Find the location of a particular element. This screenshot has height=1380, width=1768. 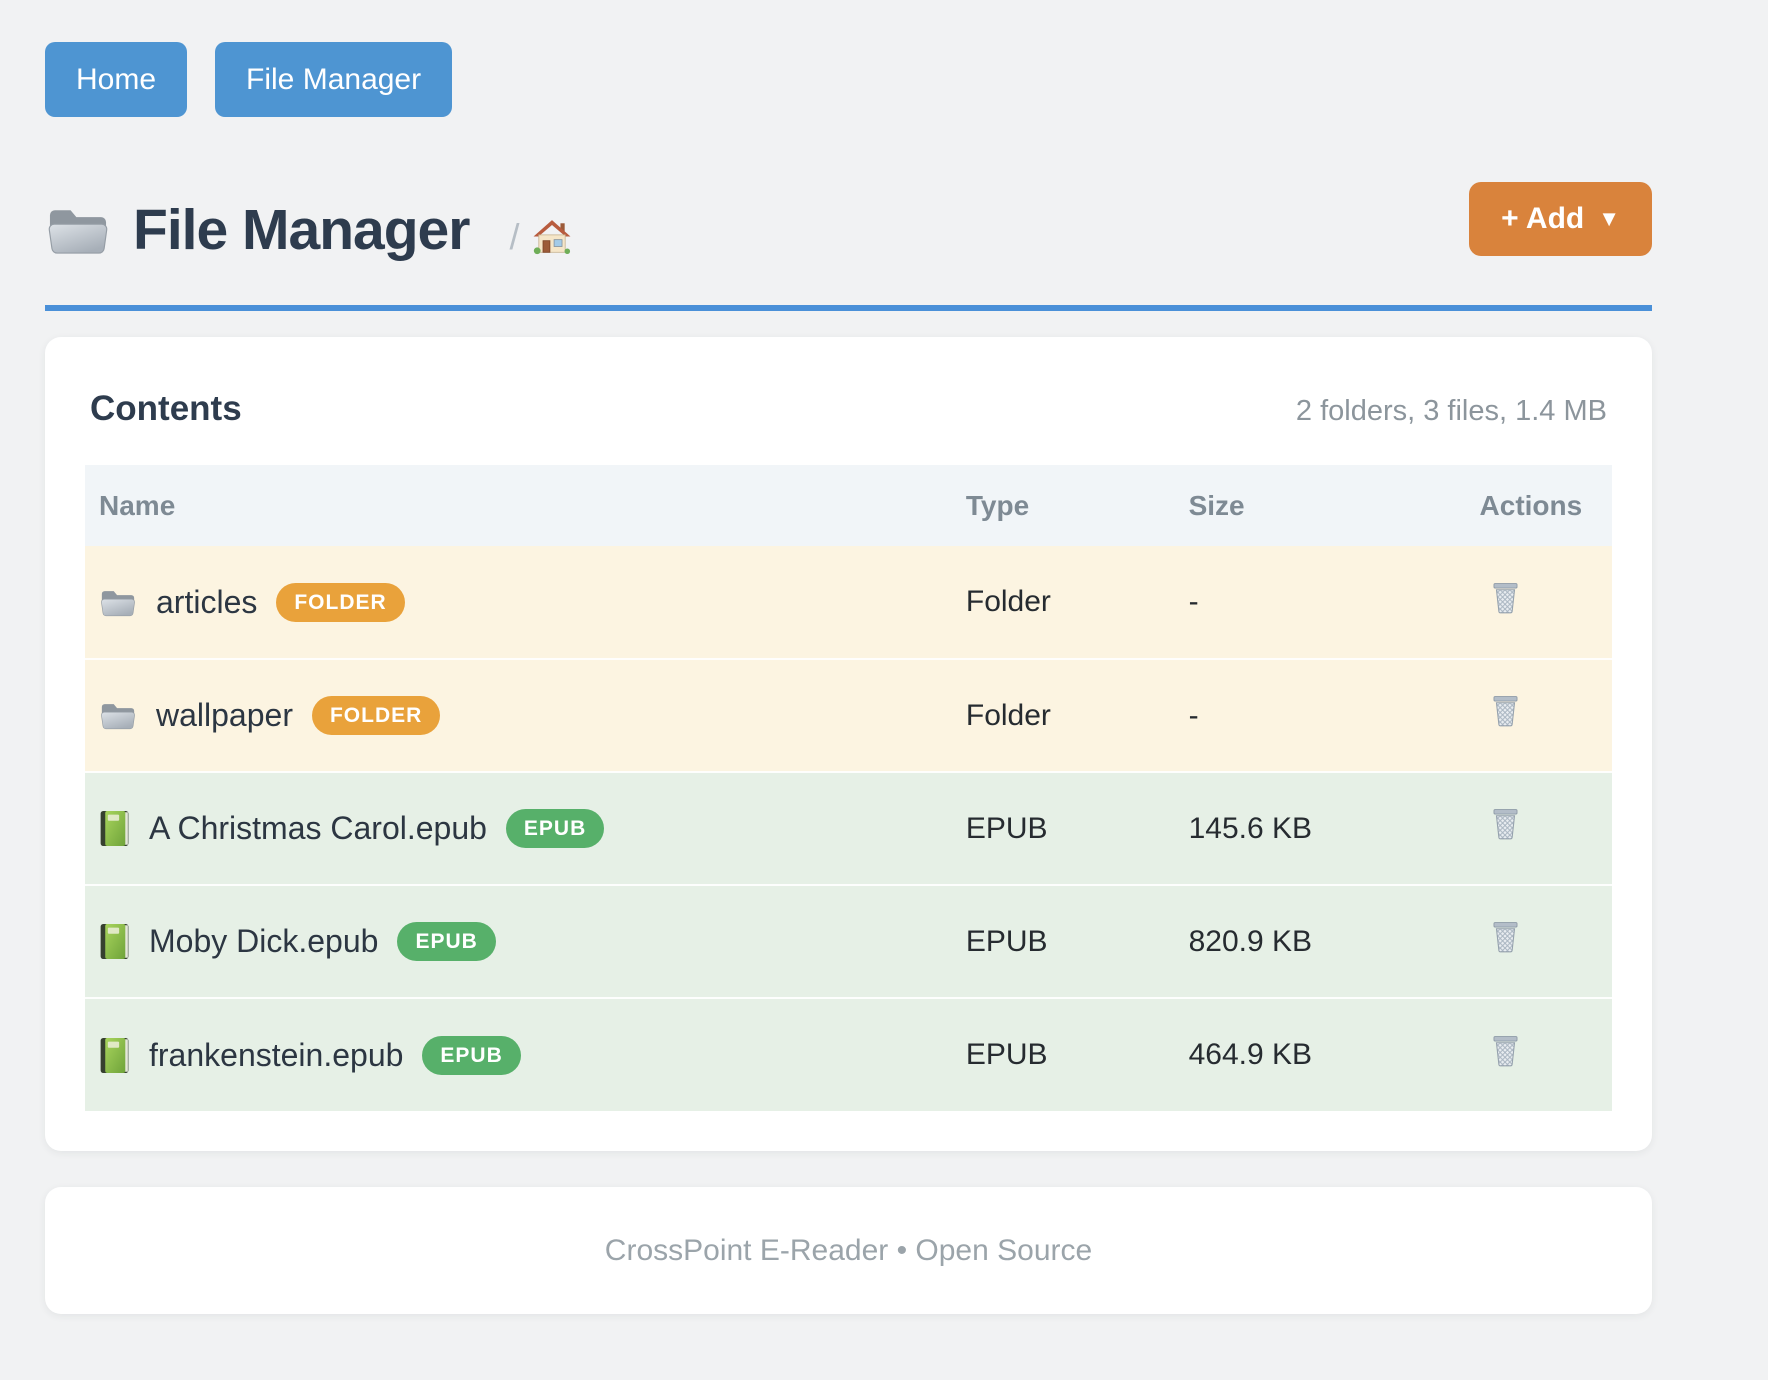

title-wrap: File Manager / is located at coordinates (308, 230).